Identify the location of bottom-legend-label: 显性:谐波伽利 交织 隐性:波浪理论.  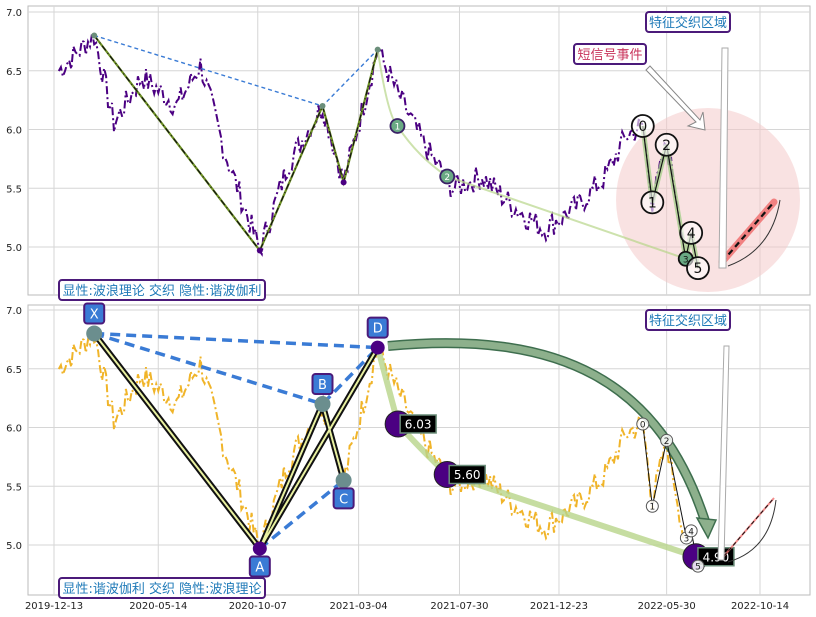
(161, 589).